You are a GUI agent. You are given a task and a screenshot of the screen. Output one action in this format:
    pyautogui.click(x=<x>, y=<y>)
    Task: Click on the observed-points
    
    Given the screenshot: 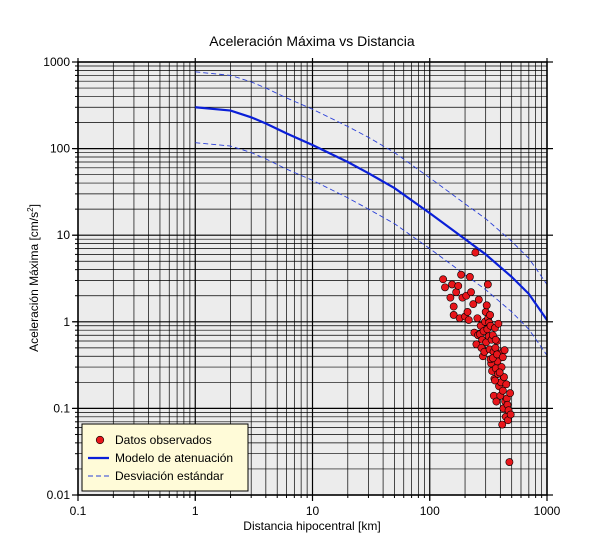 What is the action you would take?
    pyautogui.click(x=477, y=357)
    